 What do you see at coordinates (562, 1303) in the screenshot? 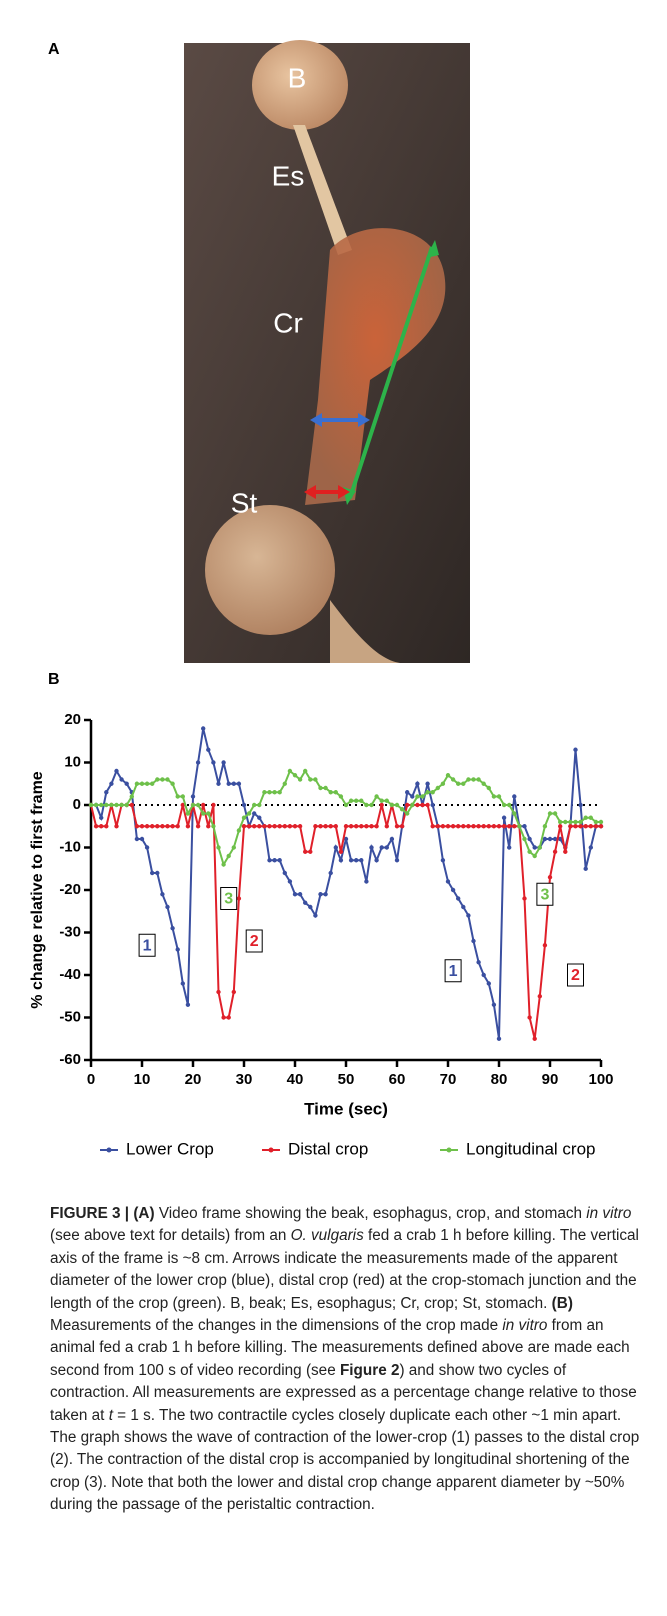
I see `caption-text: (B)` at bounding box center [562, 1303].